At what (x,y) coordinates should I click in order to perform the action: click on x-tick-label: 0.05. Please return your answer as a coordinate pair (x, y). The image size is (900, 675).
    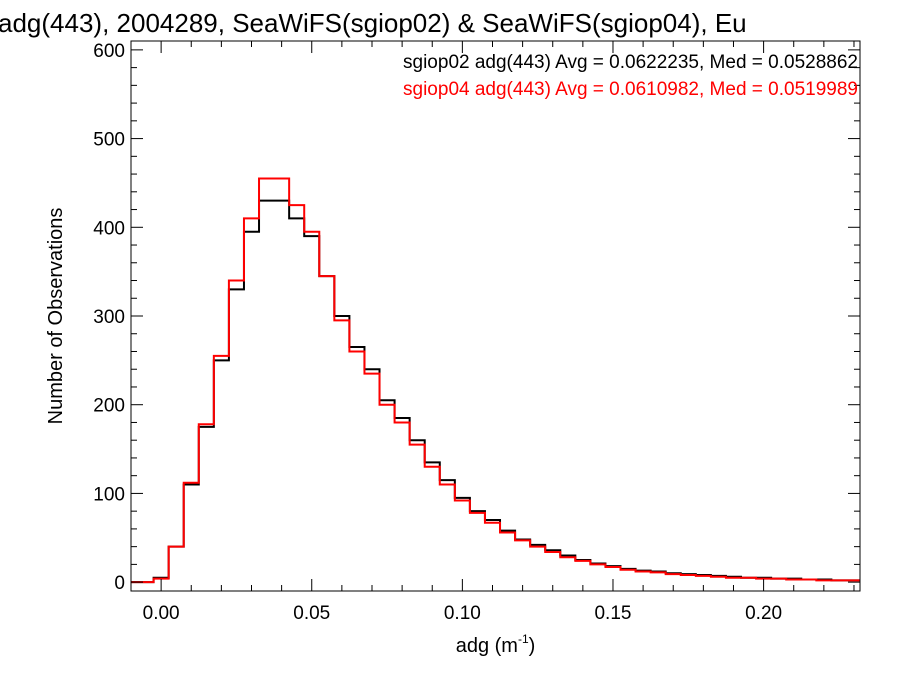
    Looking at the image, I should click on (311, 613).